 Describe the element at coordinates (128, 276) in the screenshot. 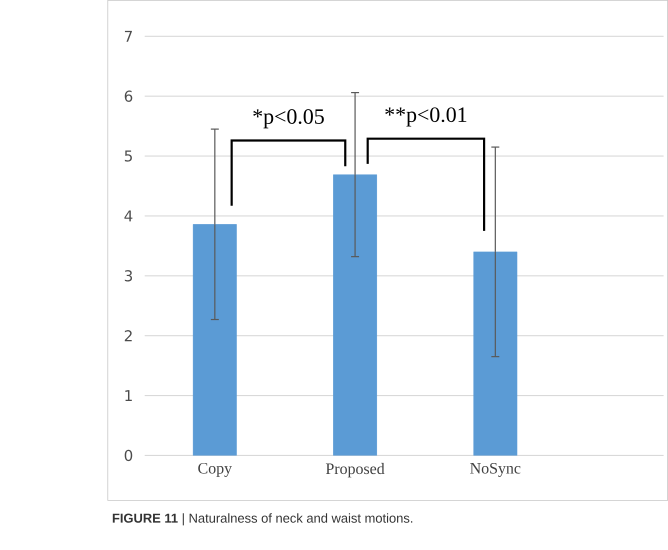

I see `y-tick-label: 3` at that location.